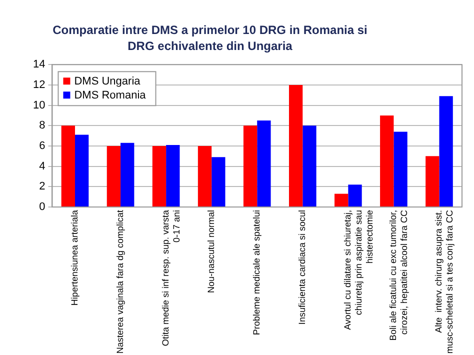 The height and width of the screenshot is (355, 474). I want to click on x-tick-label: Avortul cu dilatare si chiuretaj, chiuretaj prin aspiratie sau histerectomie, so click(358, 270).